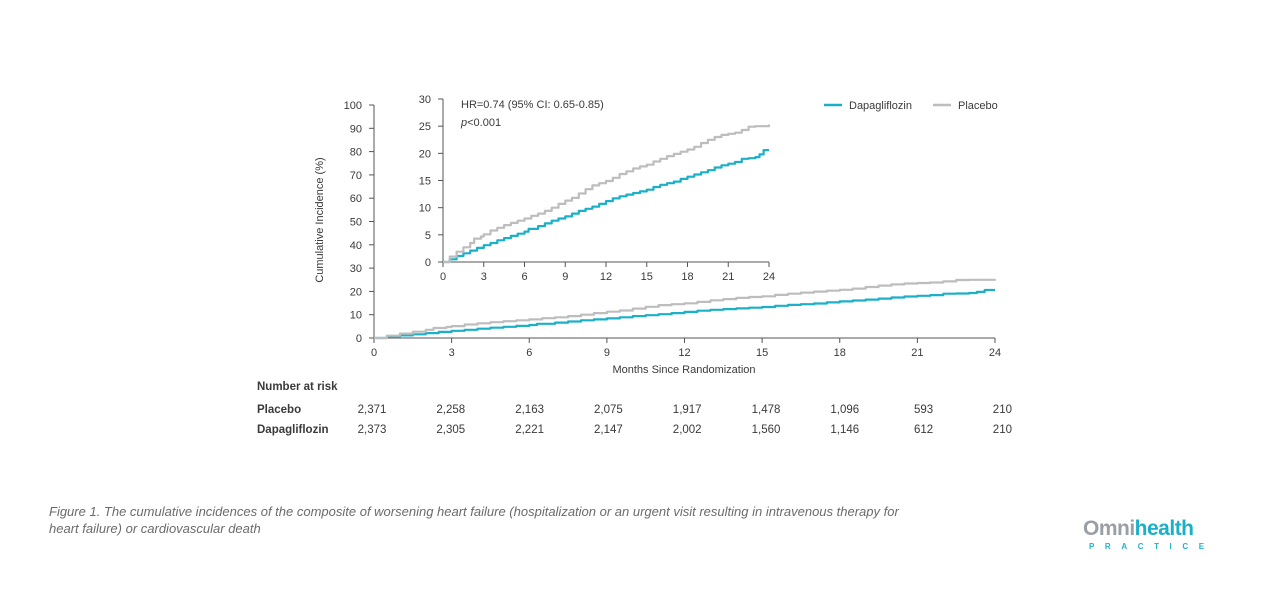 The height and width of the screenshot is (596, 1266). Describe the element at coordinates (484, 277) in the screenshot. I see `inset-x-tick-label: 3` at that location.